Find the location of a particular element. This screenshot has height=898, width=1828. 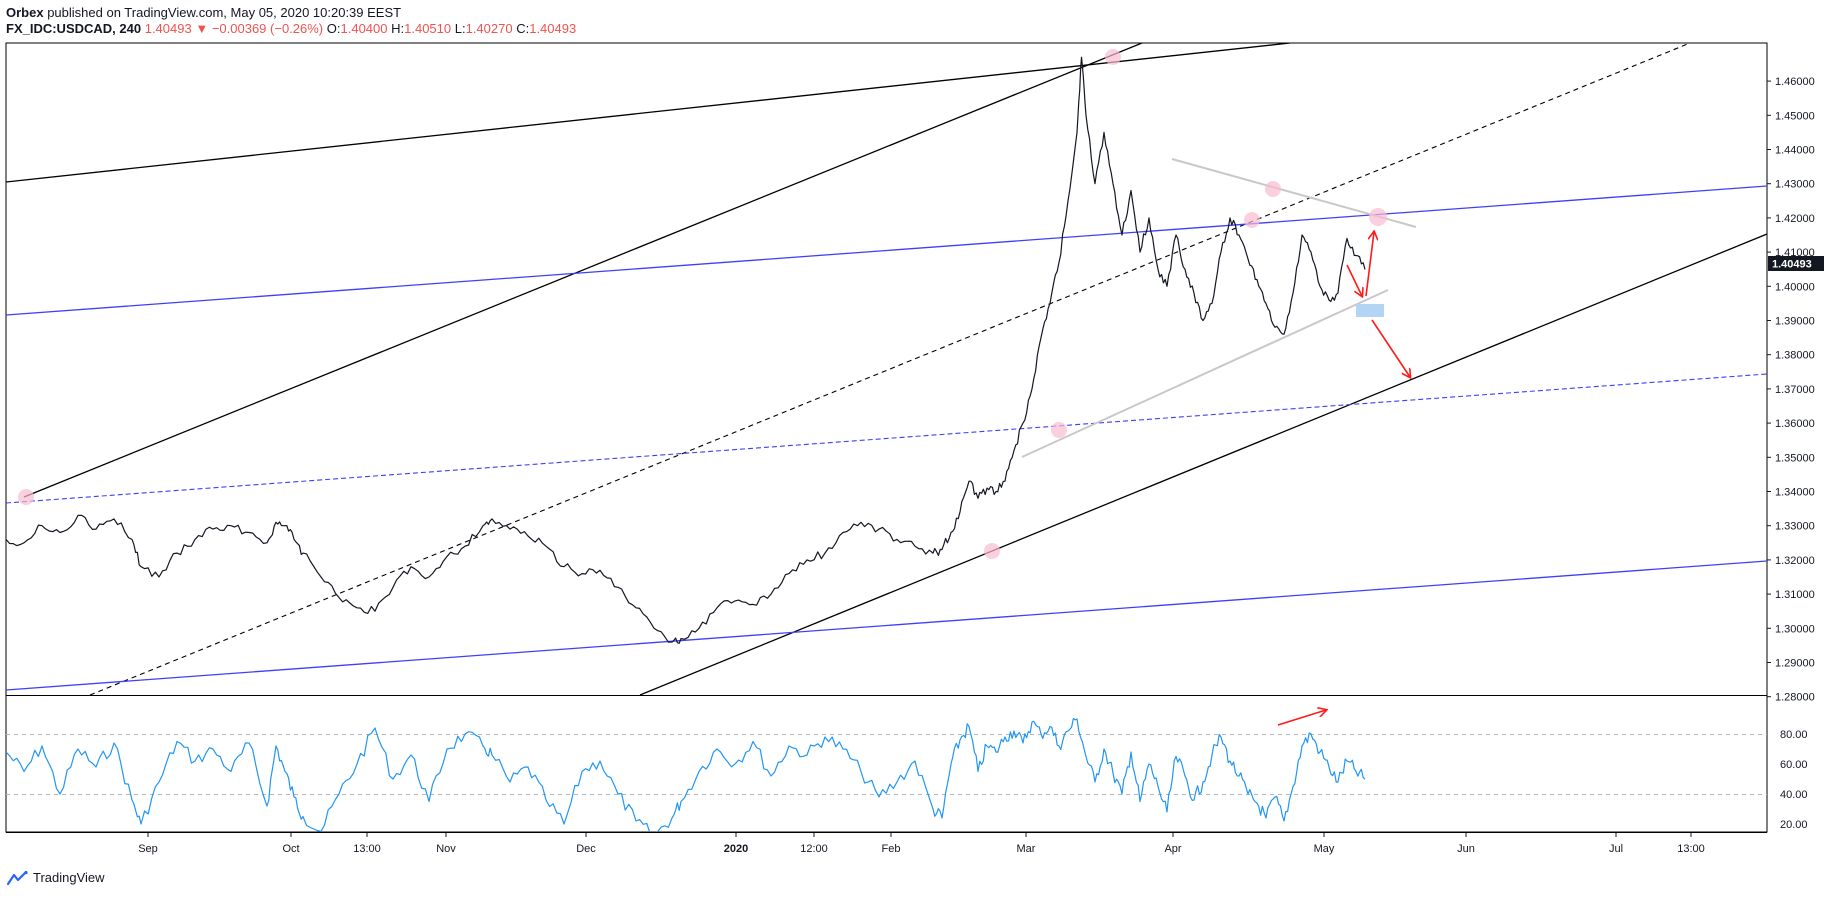

author-name: Orbex is located at coordinates (25, 12).